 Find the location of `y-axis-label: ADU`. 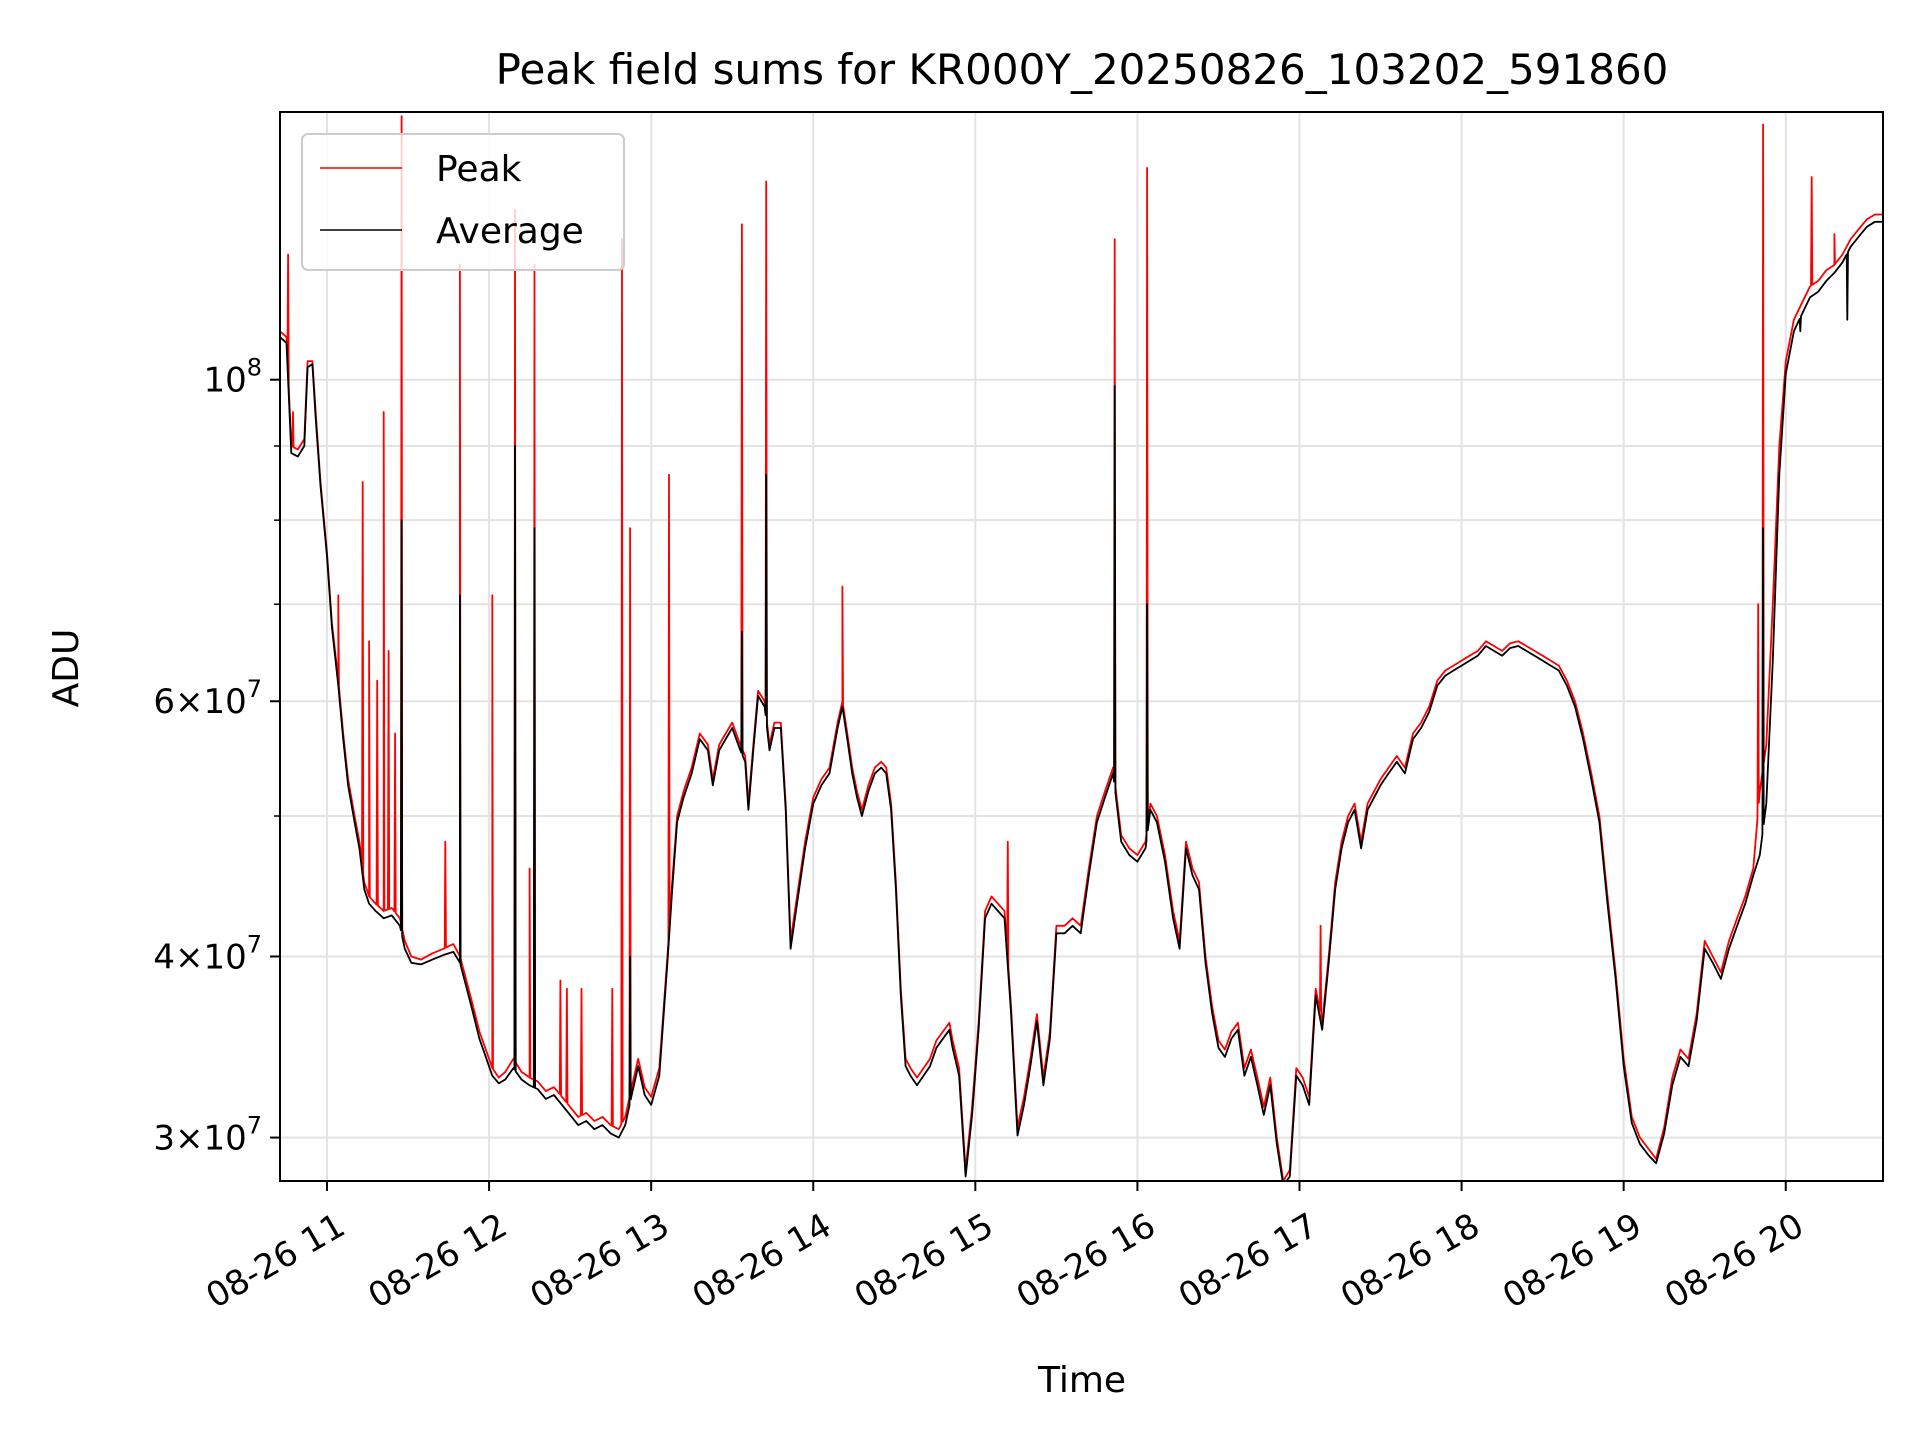

y-axis-label: ADU is located at coordinates (66, 668).